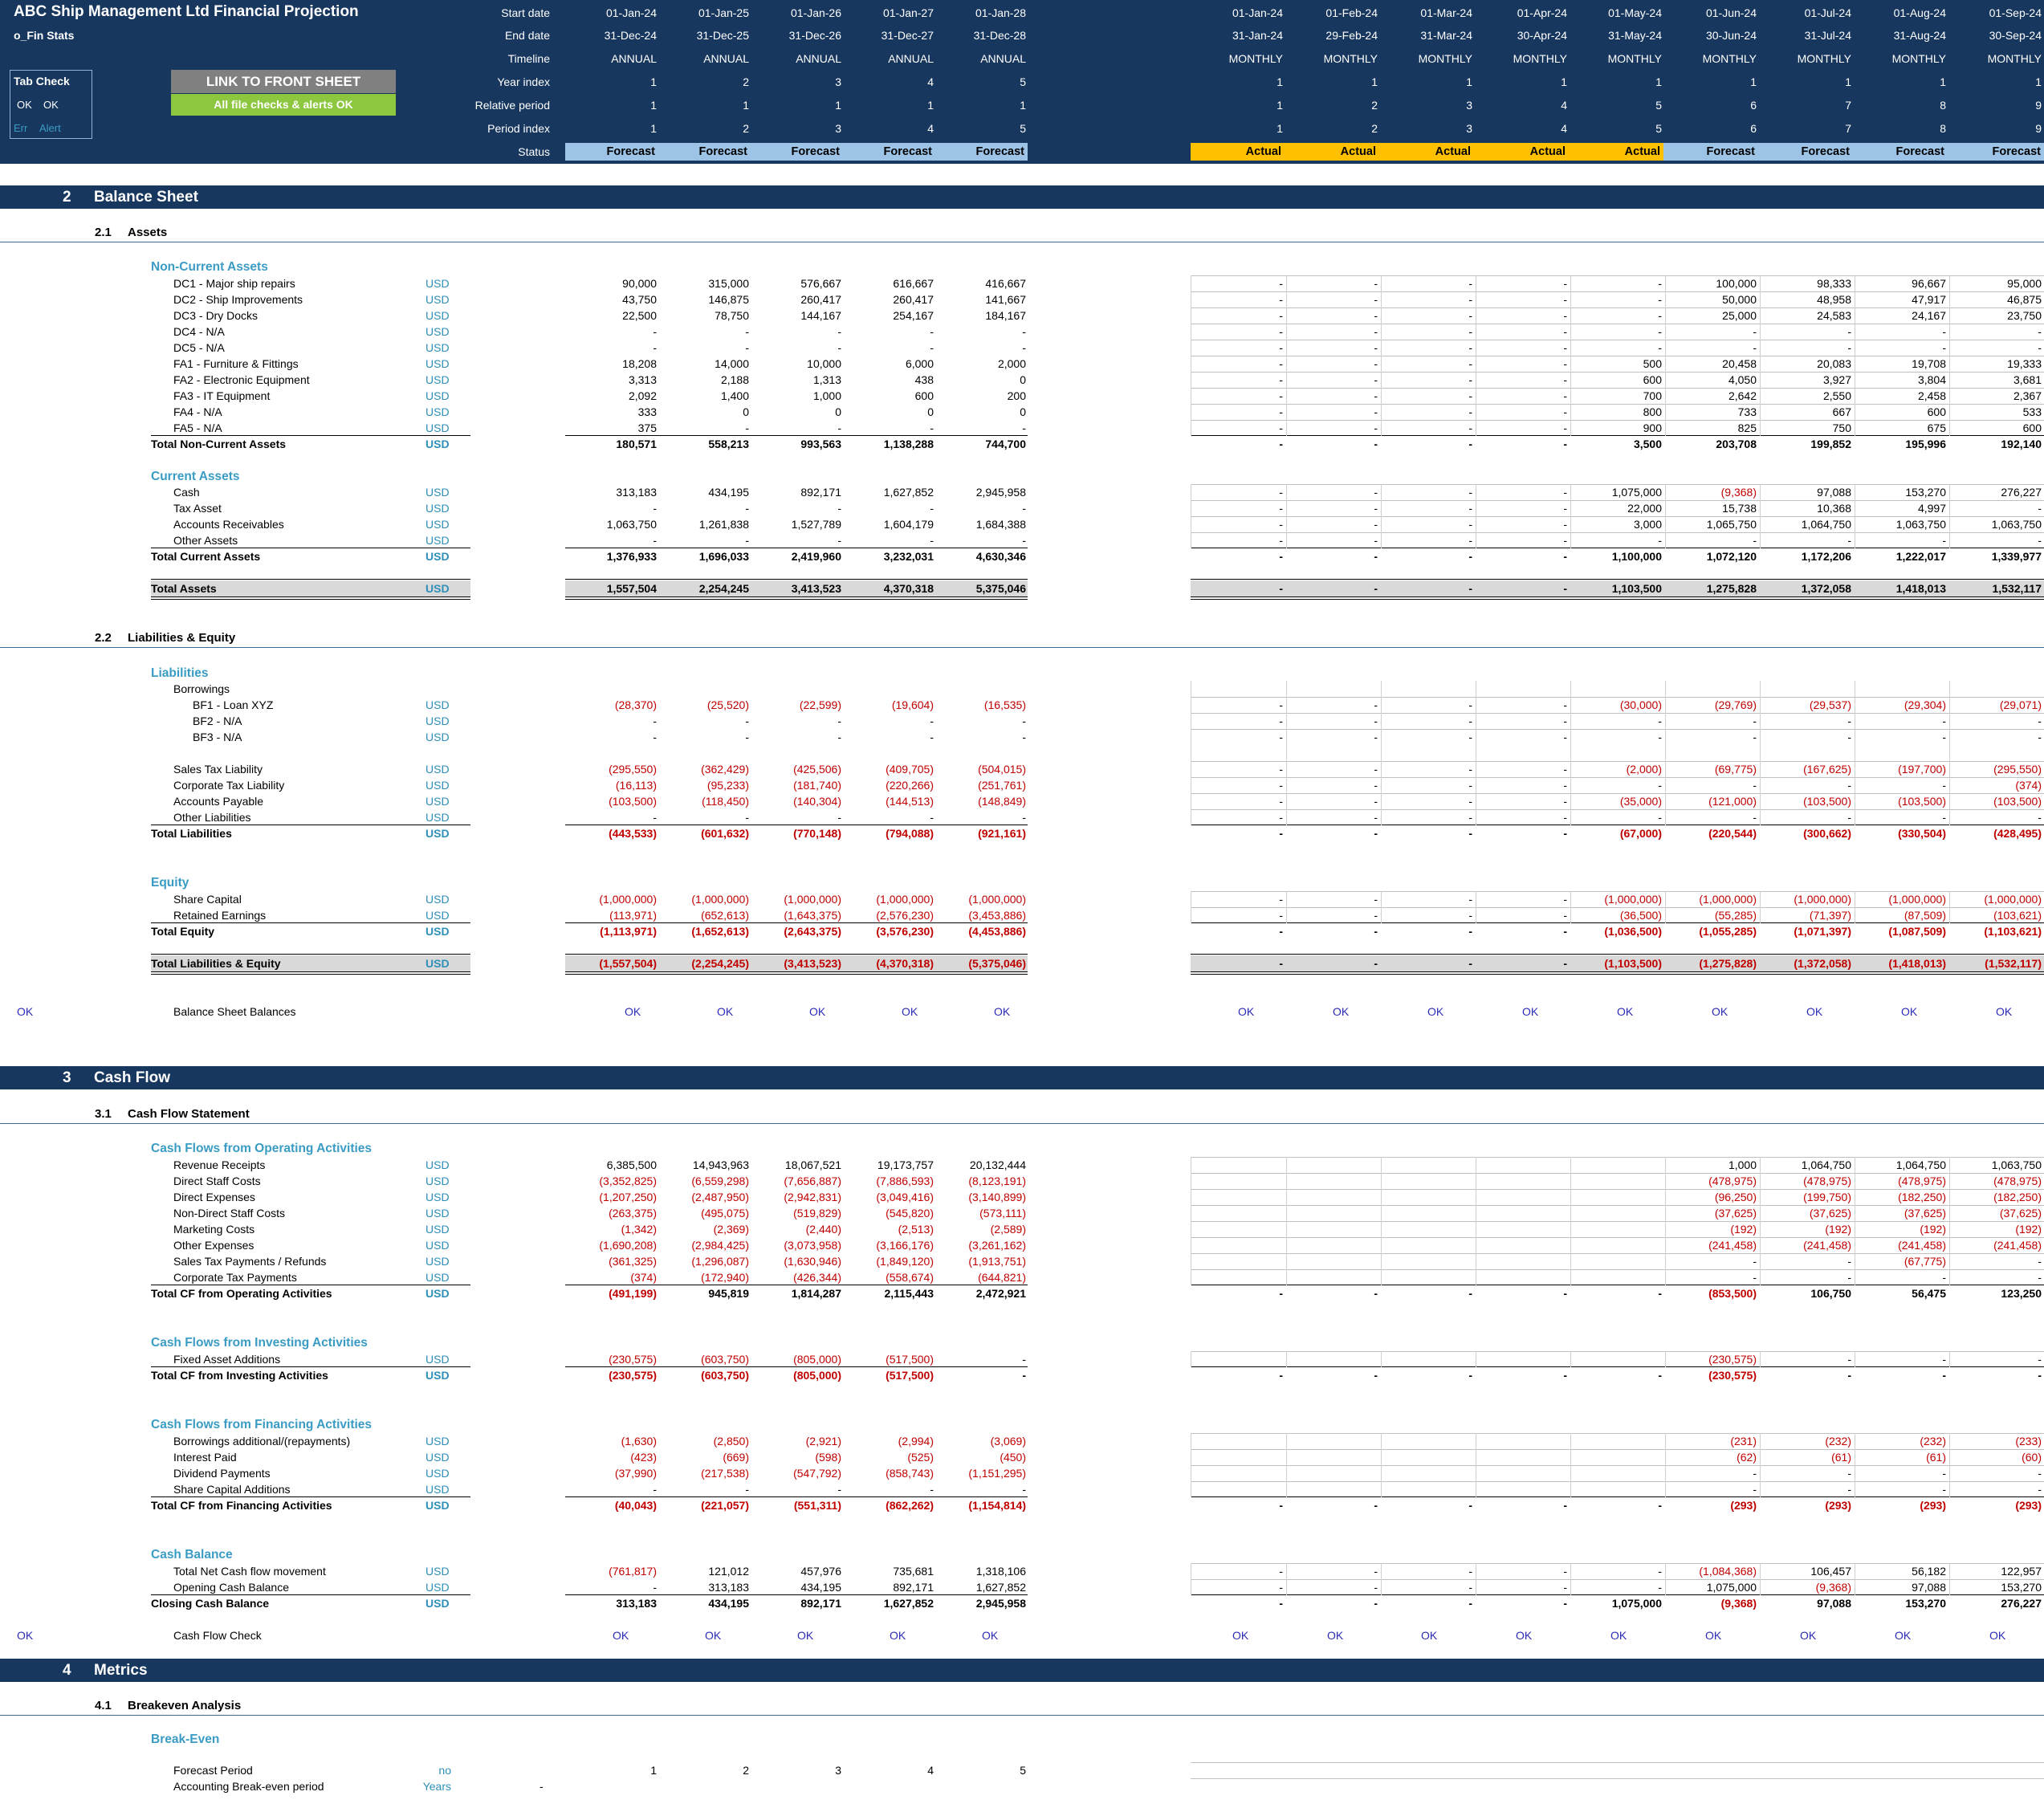 Image resolution: width=2044 pixels, height=1812 pixels. Describe the element at coordinates (916, 1229) in the screenshot. I see `annual-value: (2,513)` at that location.